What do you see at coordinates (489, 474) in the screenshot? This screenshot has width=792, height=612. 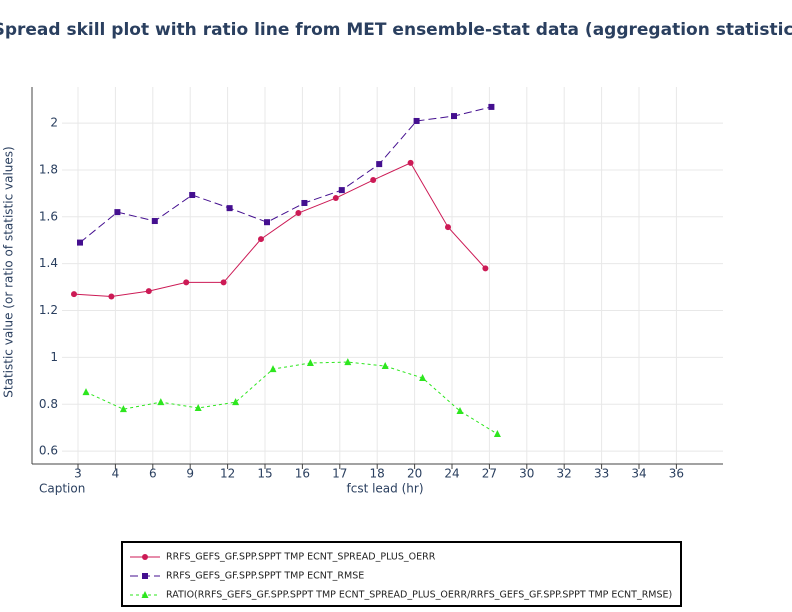 I see `x-tick-label: 27` at bounding box center [489, 474].